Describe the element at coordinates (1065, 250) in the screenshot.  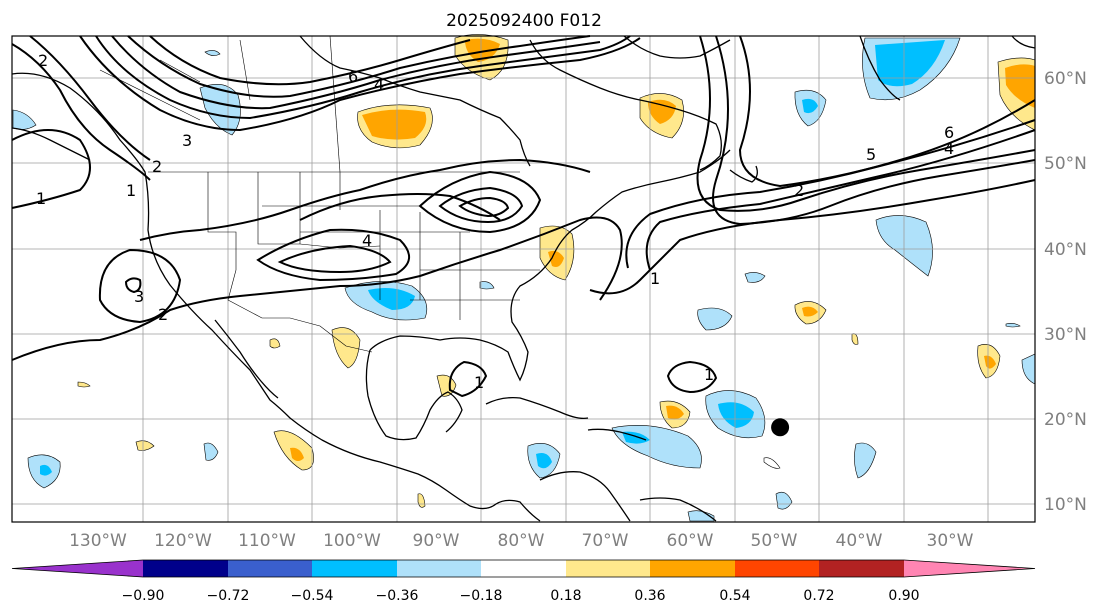
I see `lat-label: 40°N` at that location.